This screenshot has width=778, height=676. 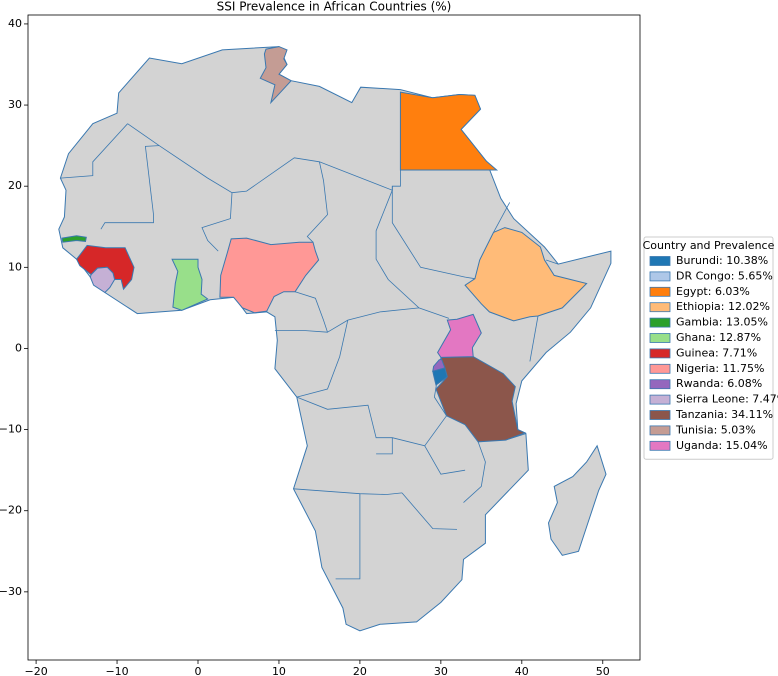 What do you see at coordinates (116, 670) in the screenshot?
I see `x-tick-label: −10` at bounding box center [116, 670].